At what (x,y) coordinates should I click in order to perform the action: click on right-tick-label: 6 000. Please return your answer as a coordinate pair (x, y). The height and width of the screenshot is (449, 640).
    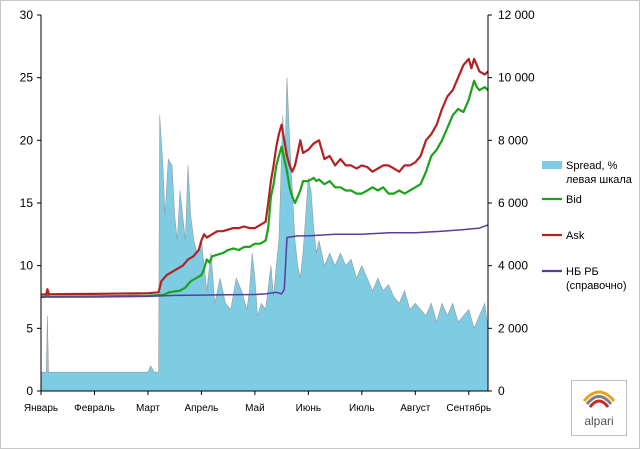
    Looking at the image, I should click on (513, 203).